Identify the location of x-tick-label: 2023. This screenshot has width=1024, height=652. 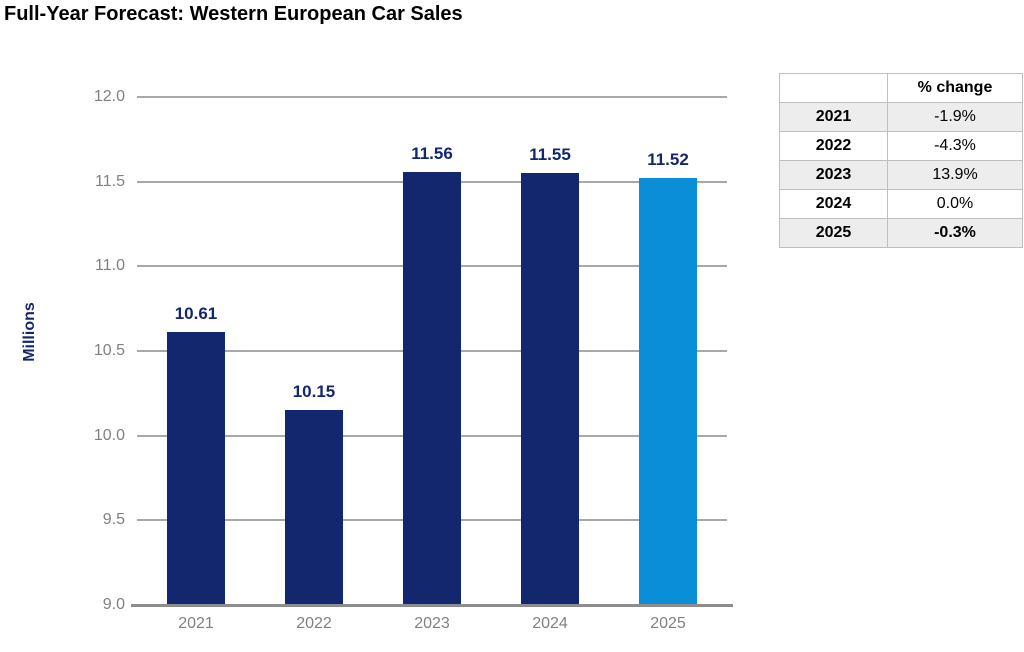
(432, 623).